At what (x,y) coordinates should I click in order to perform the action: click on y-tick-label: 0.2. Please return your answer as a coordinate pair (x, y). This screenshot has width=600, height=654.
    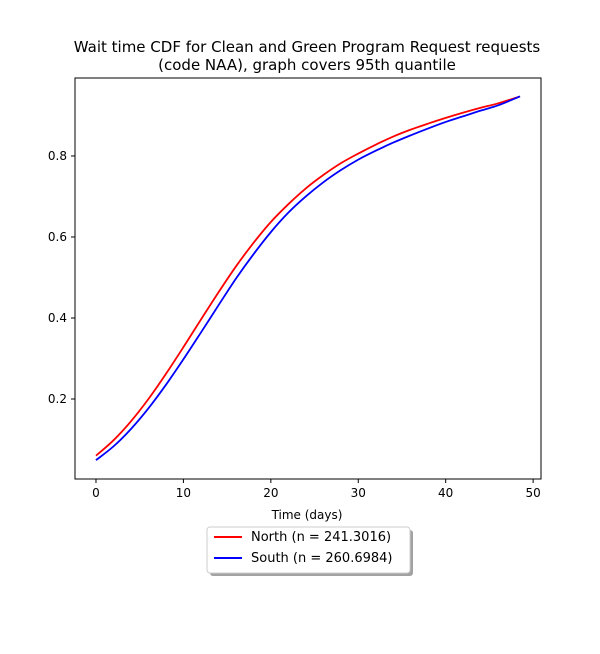
    Looking at the image, I should click on (57, 399).